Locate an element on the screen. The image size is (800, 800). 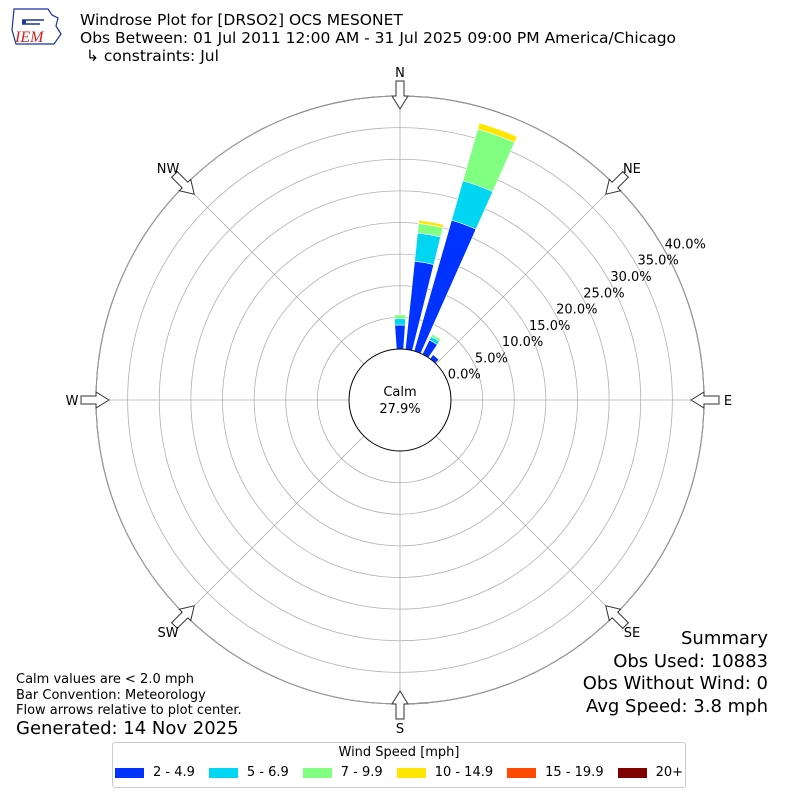
direction-label: SE is located at coordinates (632, 633).